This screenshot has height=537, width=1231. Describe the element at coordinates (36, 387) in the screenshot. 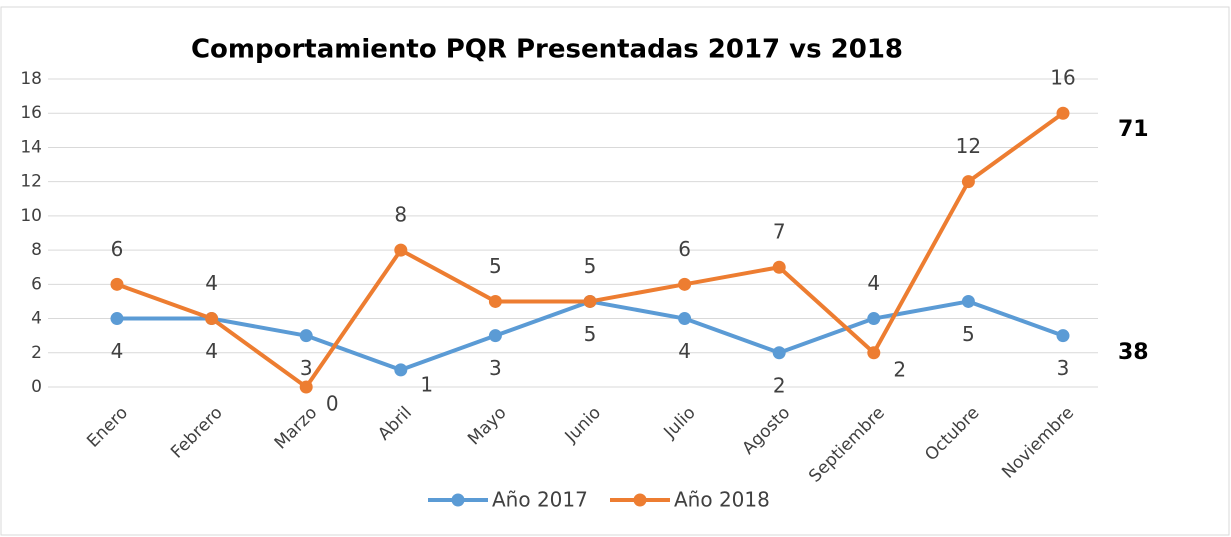

I see `y-tick-label: 0` at that location.